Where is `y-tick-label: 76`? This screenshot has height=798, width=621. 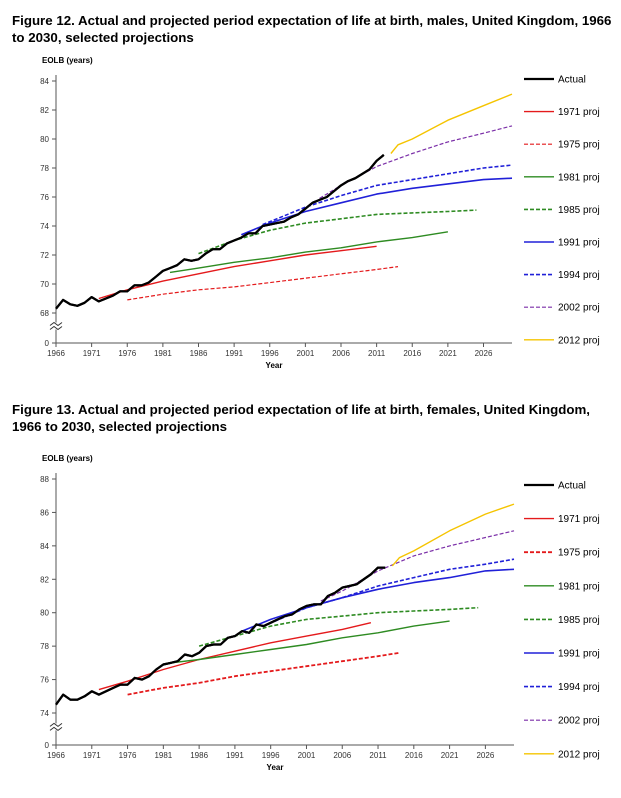 y-tick-label: 76 is located at coordinates (44, 197).